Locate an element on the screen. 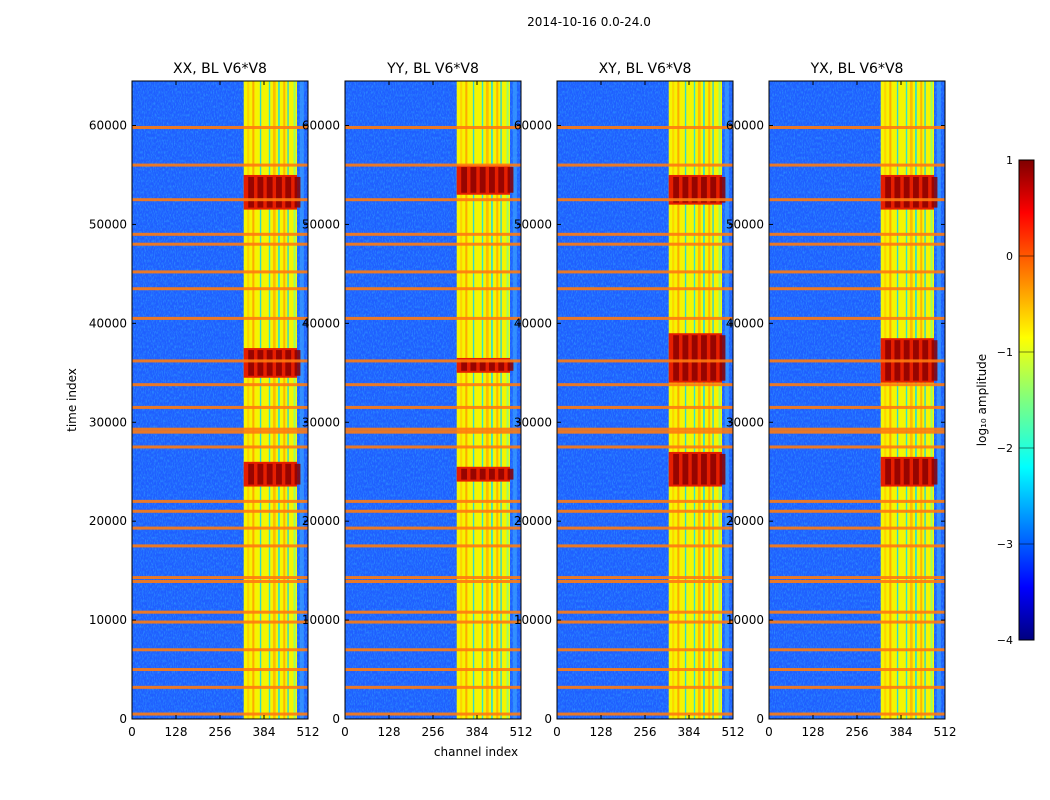  panel-title: XY, BL V6*V8 is located at coordinates (645, 69).